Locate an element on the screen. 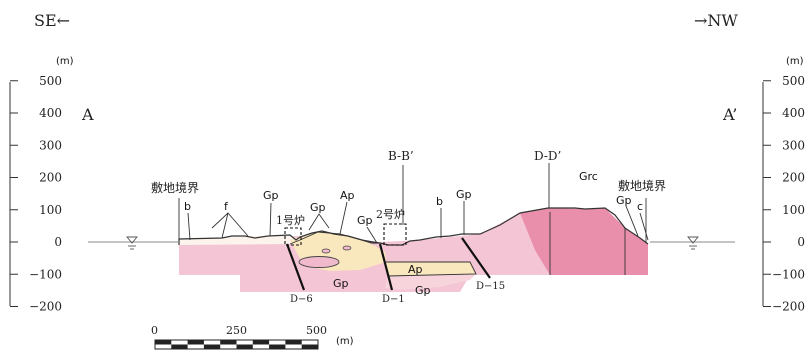 The image size is (807, 356). right-axis-tick-label: 400 is located at coordinates (793, 113).